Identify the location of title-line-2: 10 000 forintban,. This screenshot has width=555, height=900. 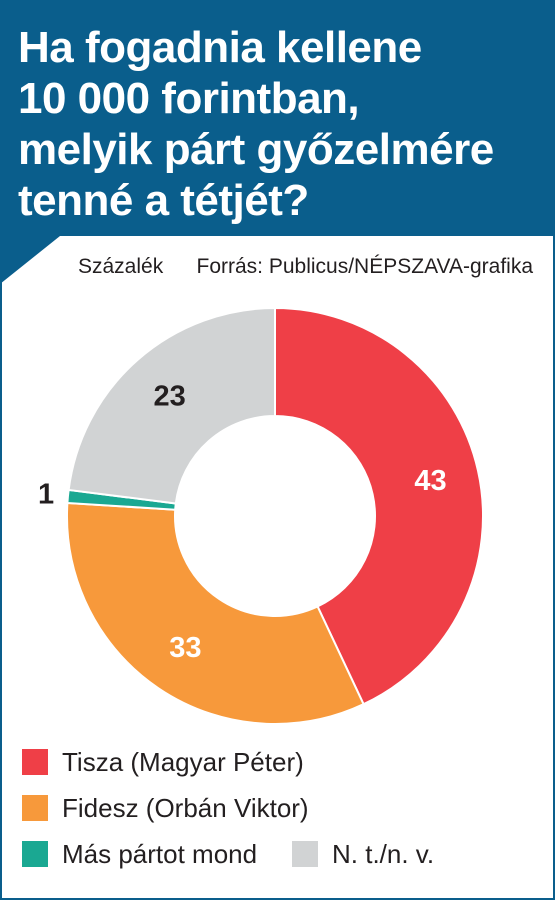
(189, 98).